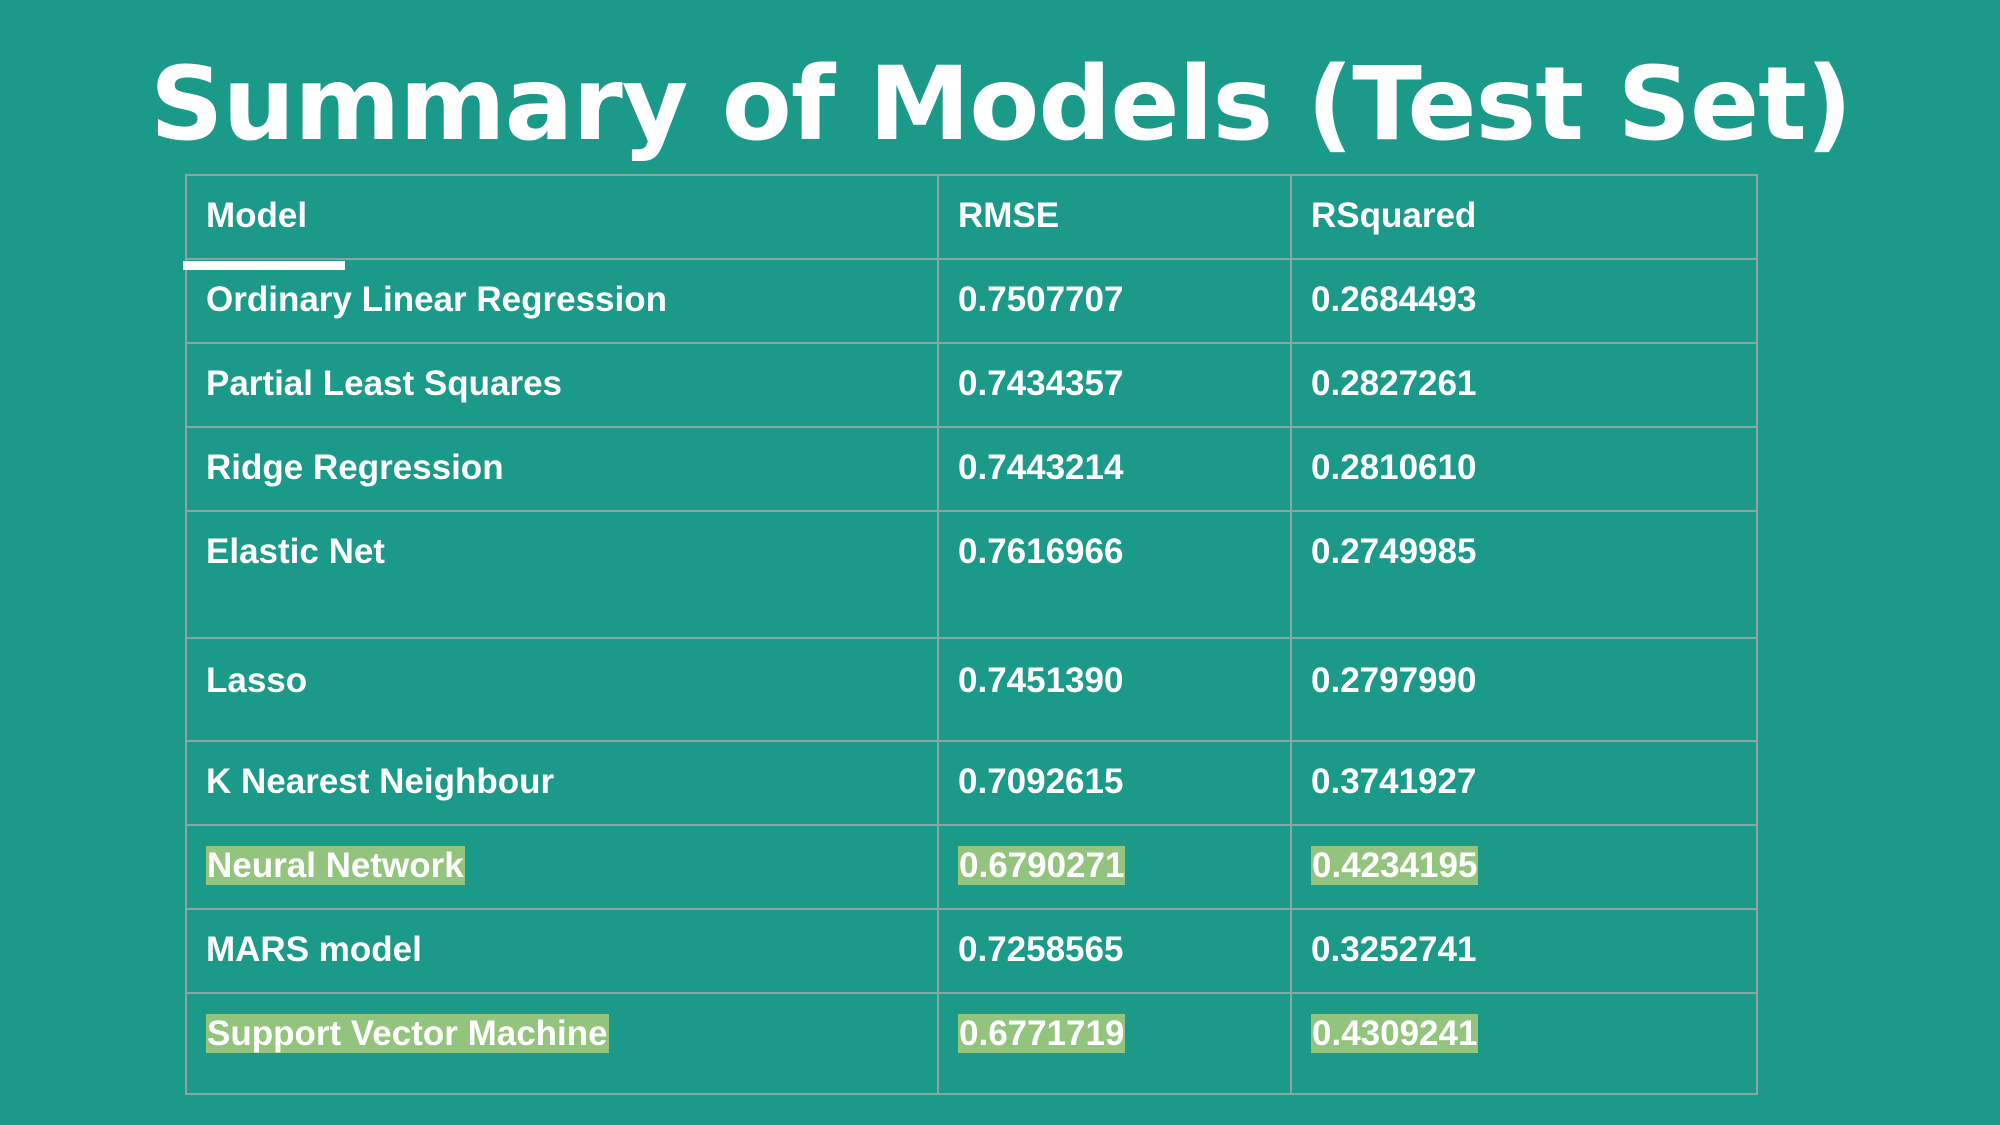 This screenshot has height=1125, width=2000. I want to click on model-name: Partial Least Squares, so click(384, 383).